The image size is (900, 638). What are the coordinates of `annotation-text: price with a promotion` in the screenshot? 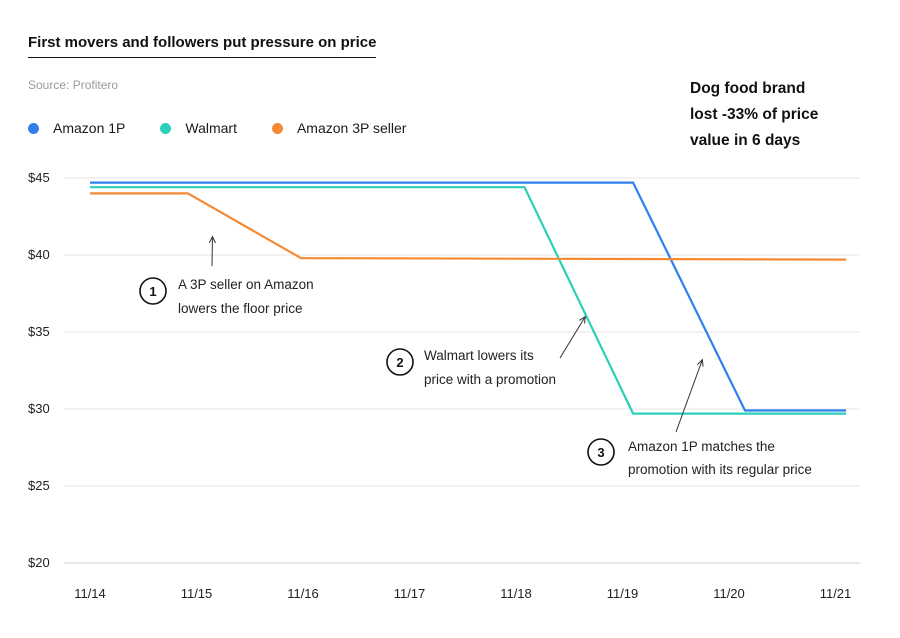 It's located at (490, 379).